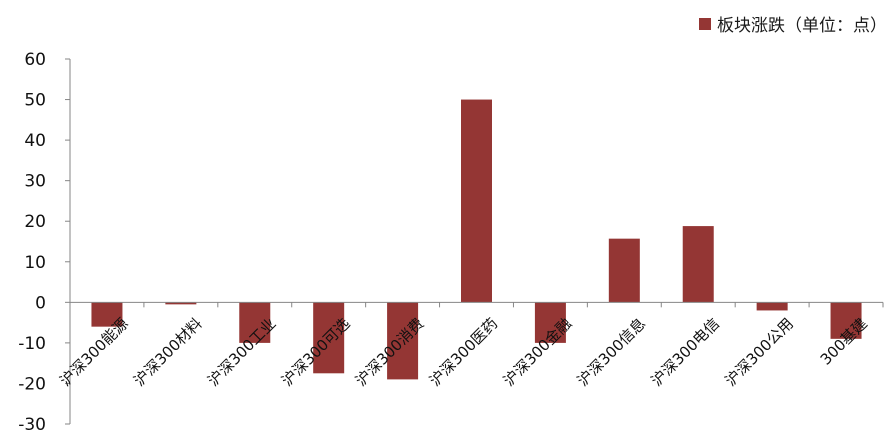 Image resolution: width=891 pixels, height=434 pixels. I want to click on legend: 板块涨跌（单位：点）, so click(793, 23).